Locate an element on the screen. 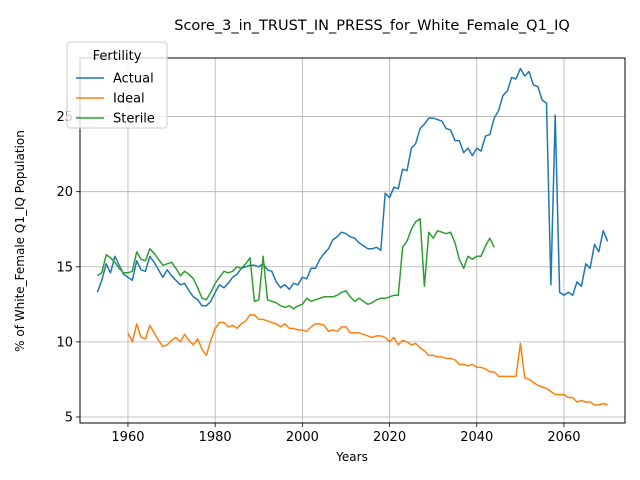 Image resolution: width=640 pixels, height=480 pixels. legend-label-ideal: Ideal is located at coordinates (129, 99).